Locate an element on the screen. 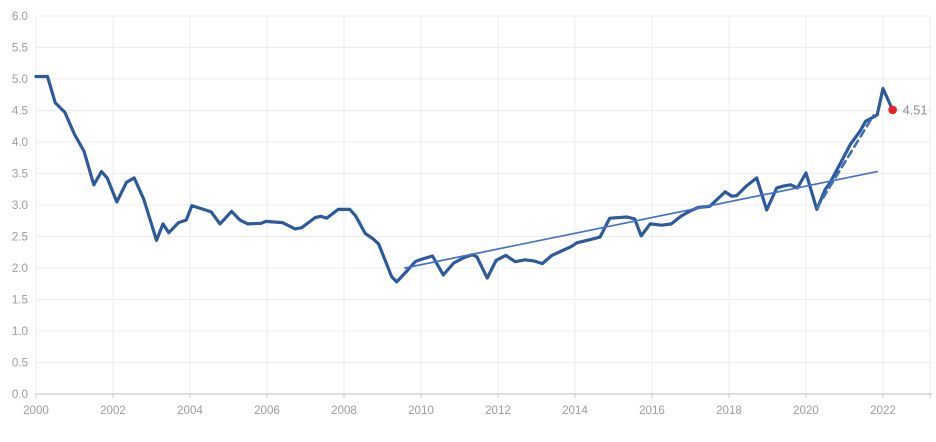 The height and width of the screenshot is (442, 936). x-tick-label: 2012 is located at coordinates (498, 410).